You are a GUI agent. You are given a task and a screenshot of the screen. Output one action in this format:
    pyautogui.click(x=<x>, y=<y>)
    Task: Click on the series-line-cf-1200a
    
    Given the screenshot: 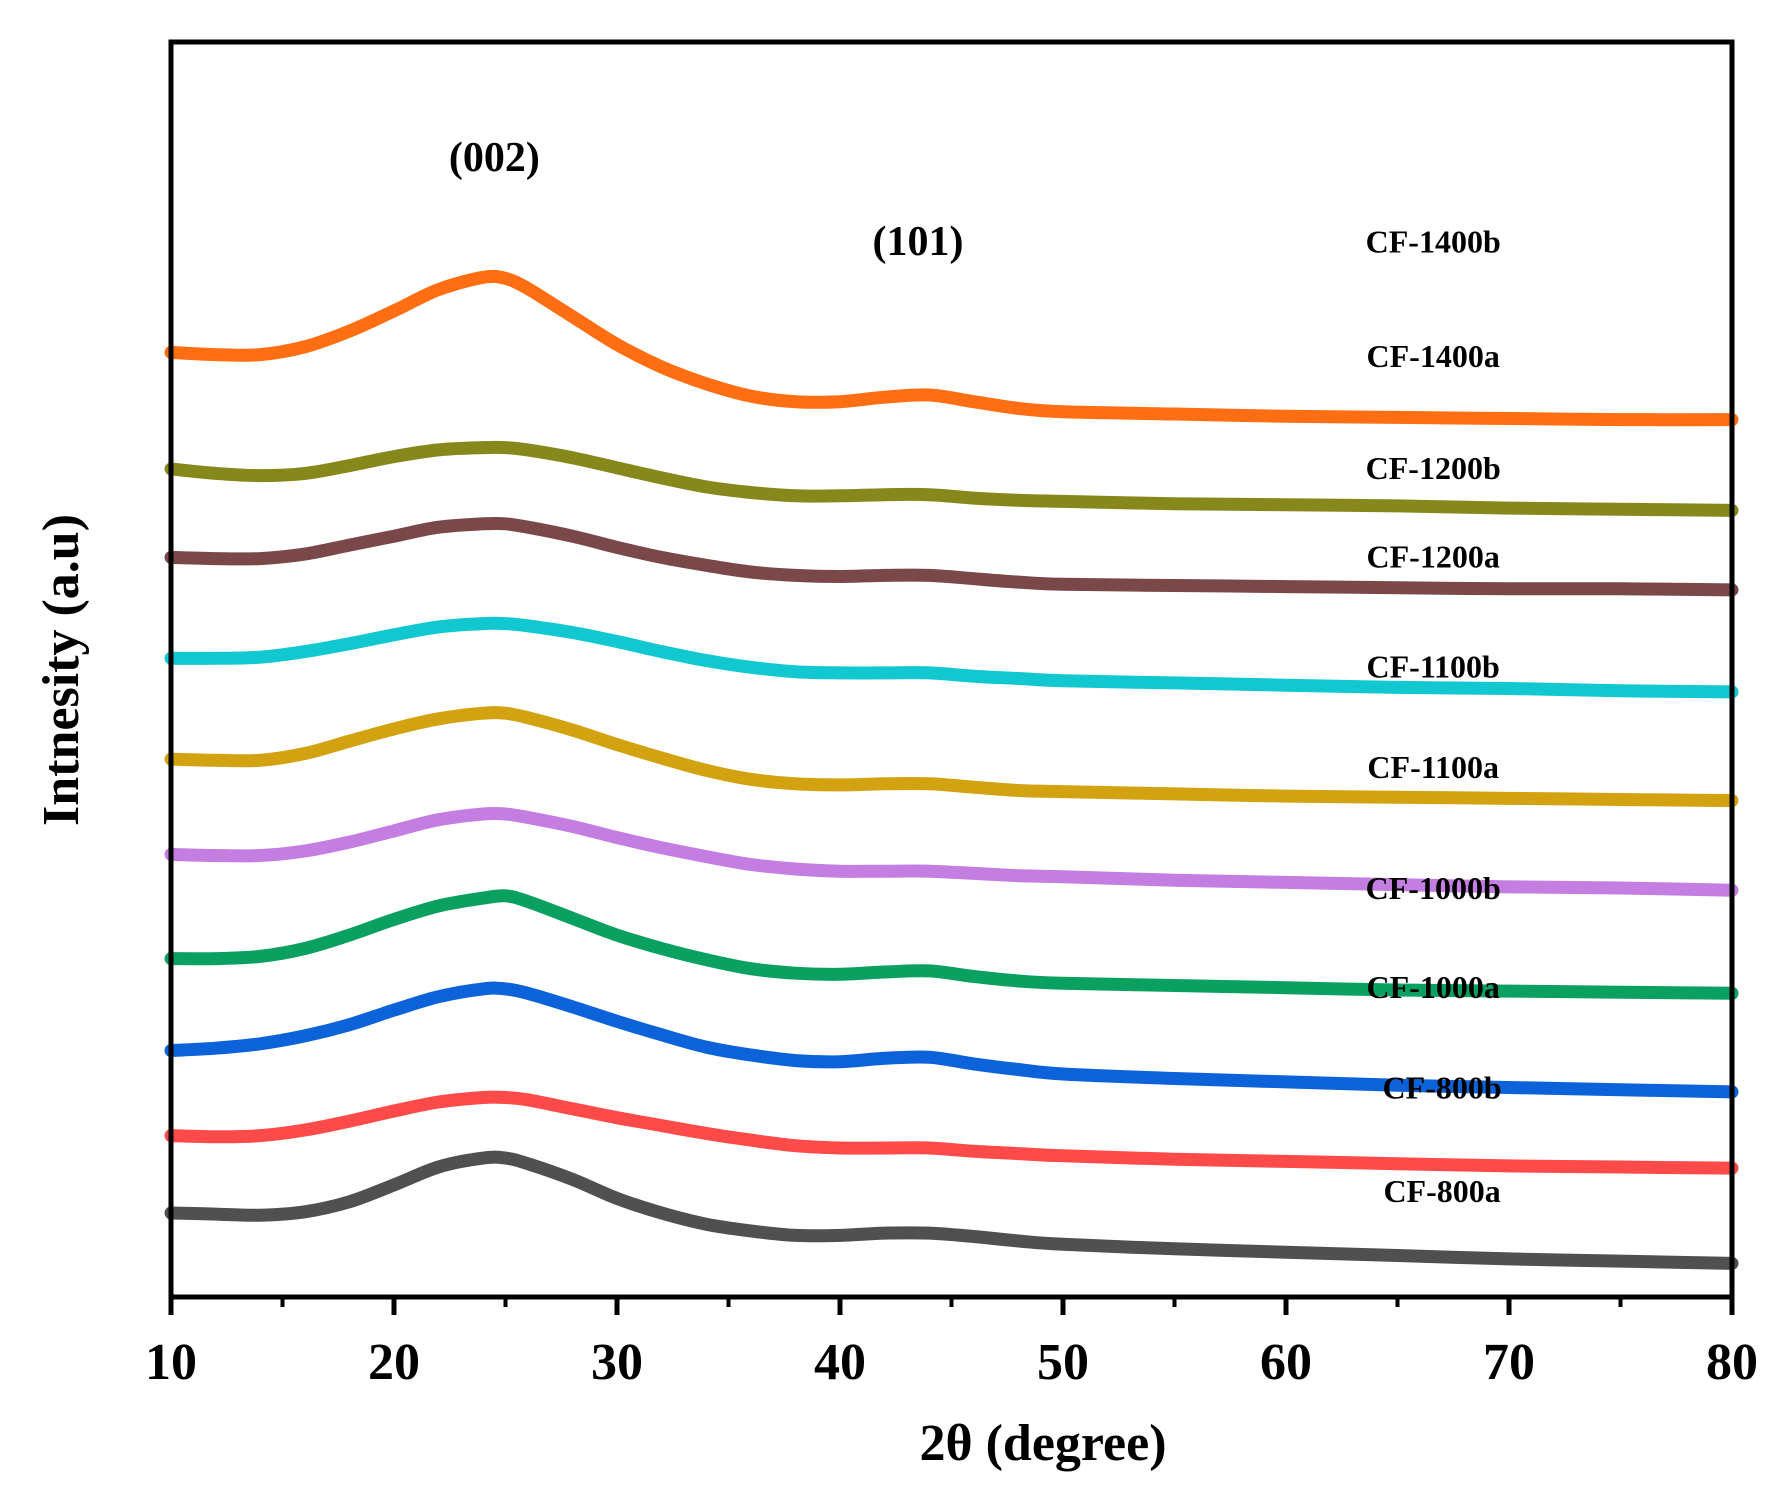 What is the action you would take?
    pyautogui.click(x=951, y=657)
    